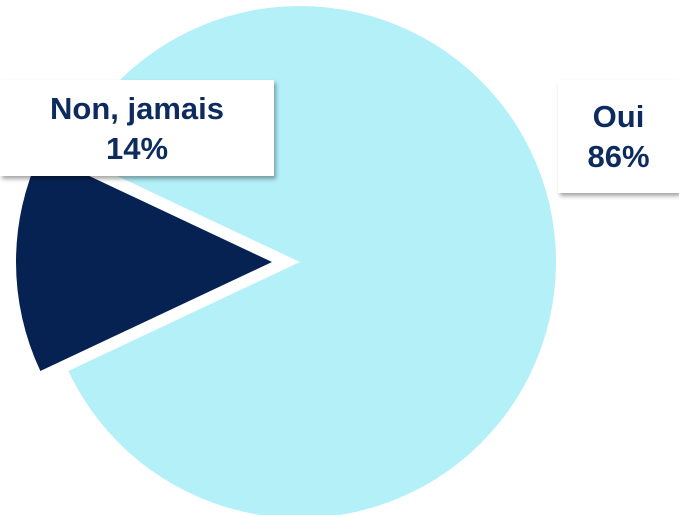 The height and width of the screenshot is (515, 679). Describe the element at coordinates (137, 148) in the screenshot. I see `data-label-non-jamais-value: 14%` at that location.